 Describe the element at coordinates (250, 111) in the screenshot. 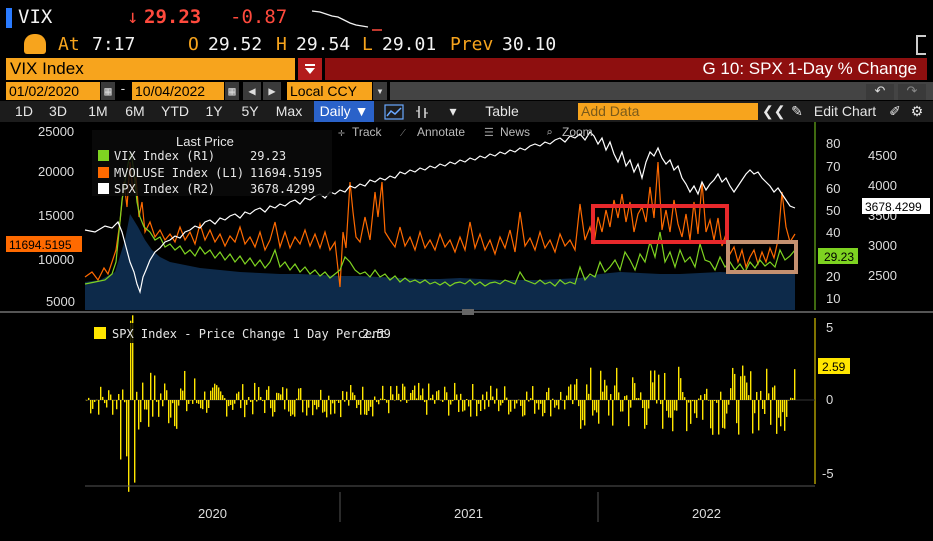

I see `period-5y: 5Y` at that location.